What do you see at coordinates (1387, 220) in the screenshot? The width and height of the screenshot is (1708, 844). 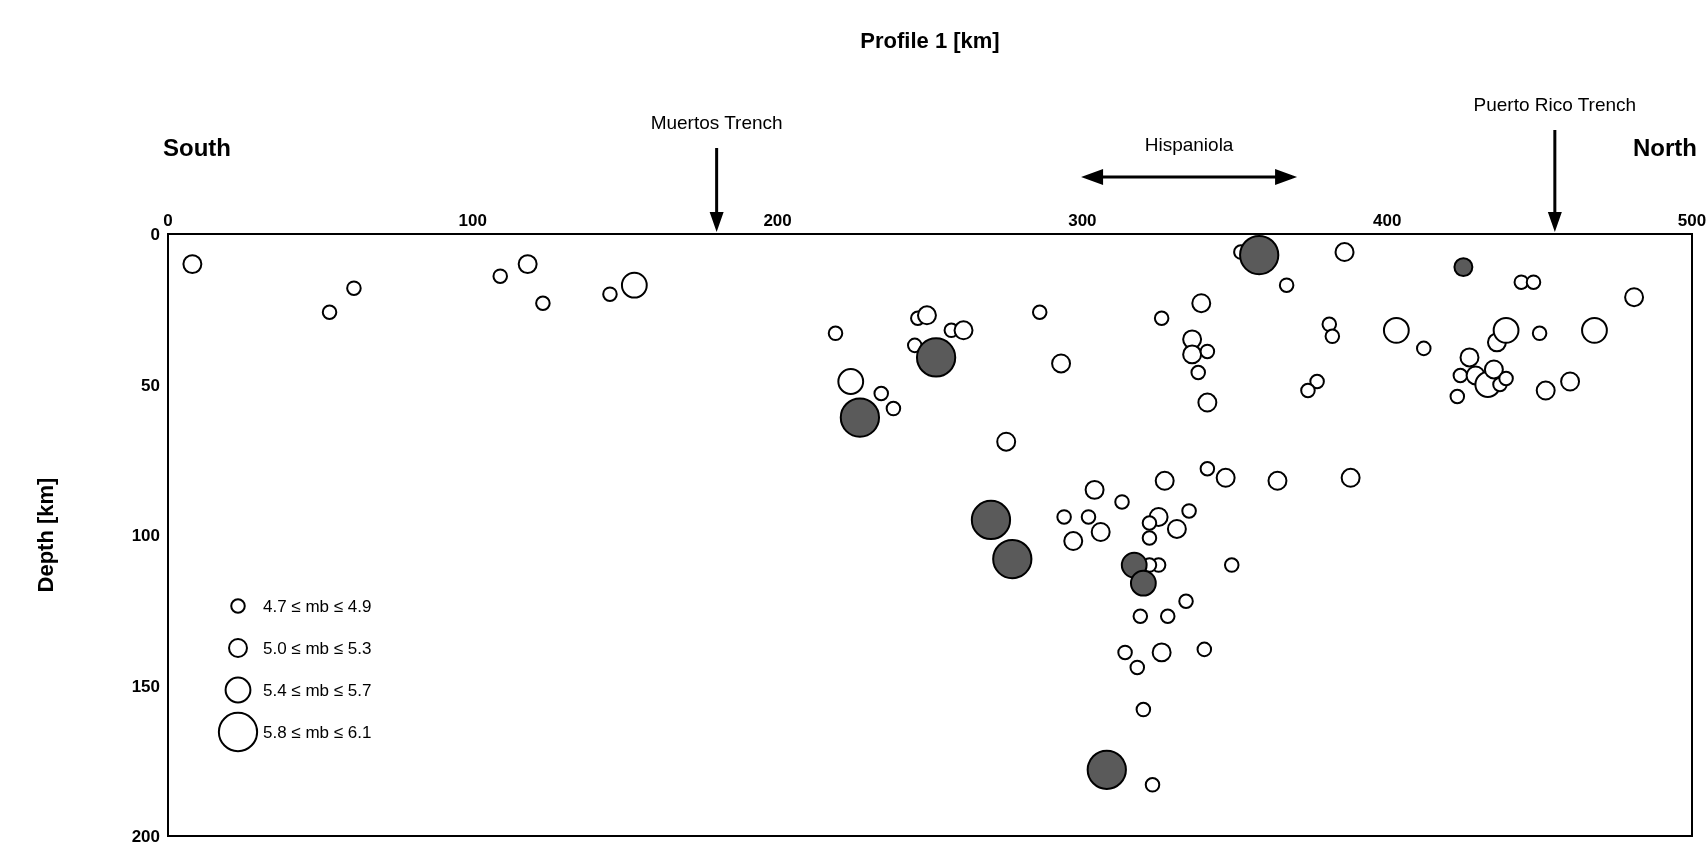 I see `x-tick-label: 400` at bounding box center [1387, 220].